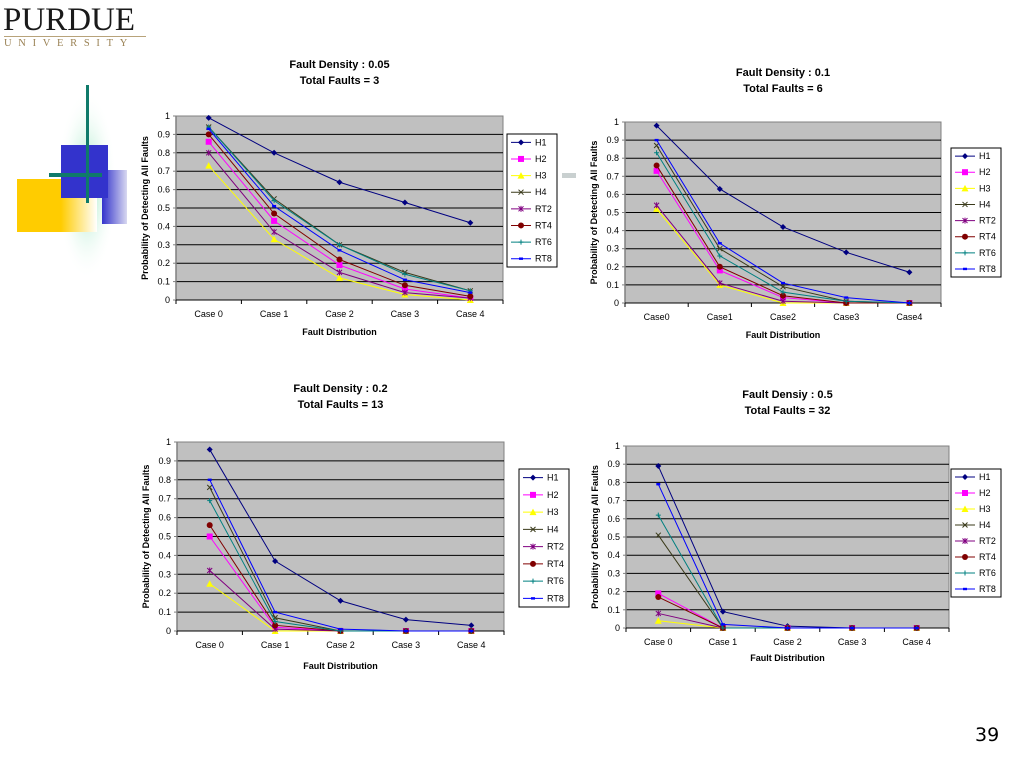  Describe the element at coordinates (167, 300) in the screenshot. I see `y-tick-label: 0` at that location.